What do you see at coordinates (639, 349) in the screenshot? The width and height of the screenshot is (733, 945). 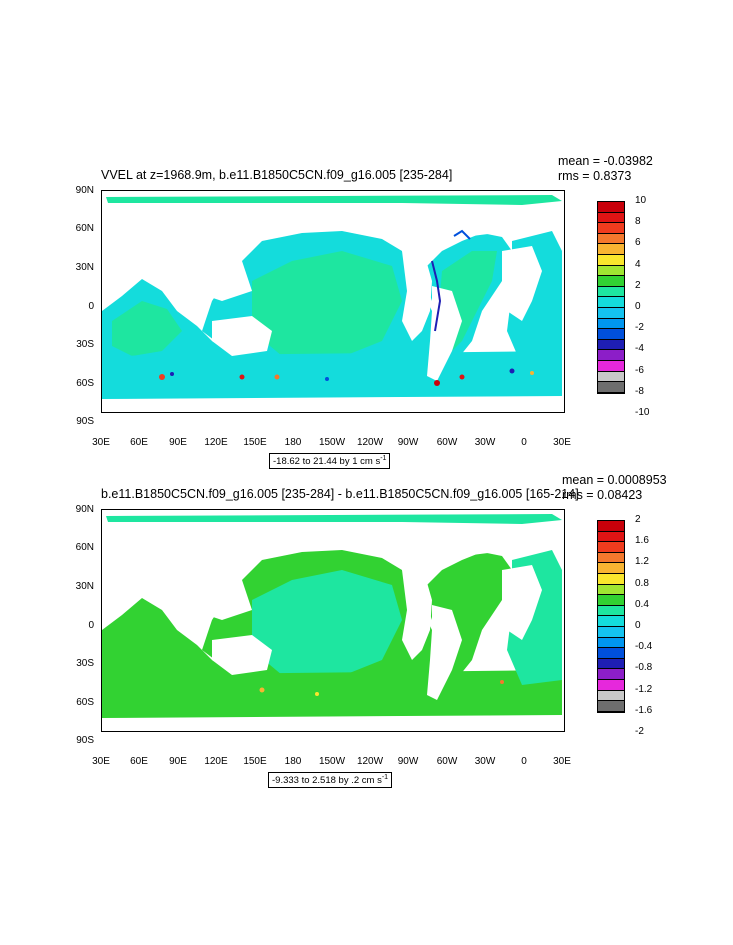 I see `colorbar-label: -4` at bounding box center [639, 349].